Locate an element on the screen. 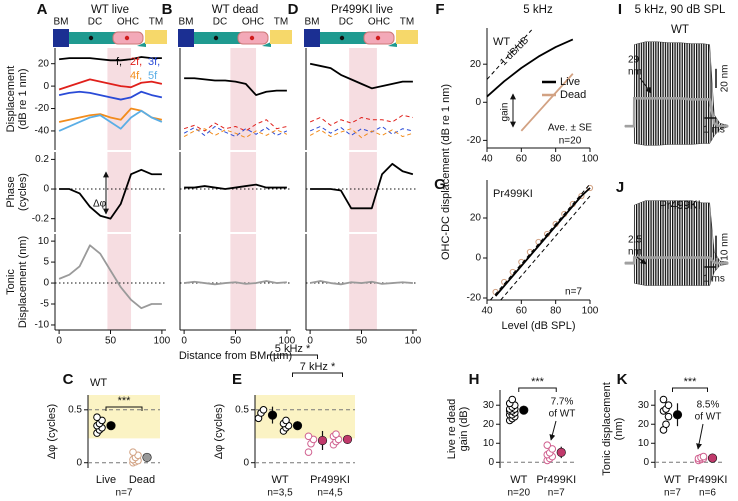  legend-entry: Live is located at coordinates (570, 82).